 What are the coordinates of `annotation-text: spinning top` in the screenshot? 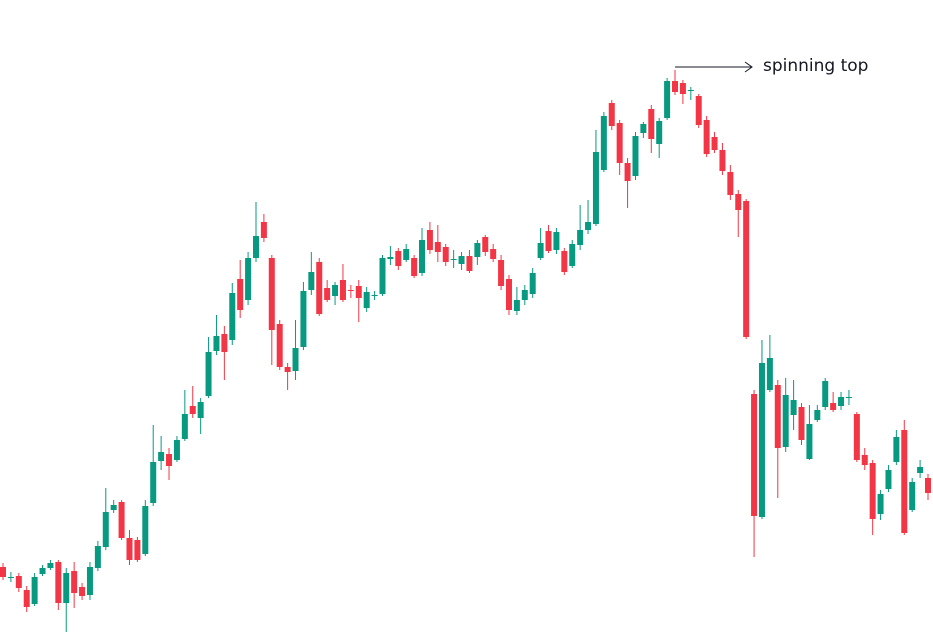 It's located at (815, 66).